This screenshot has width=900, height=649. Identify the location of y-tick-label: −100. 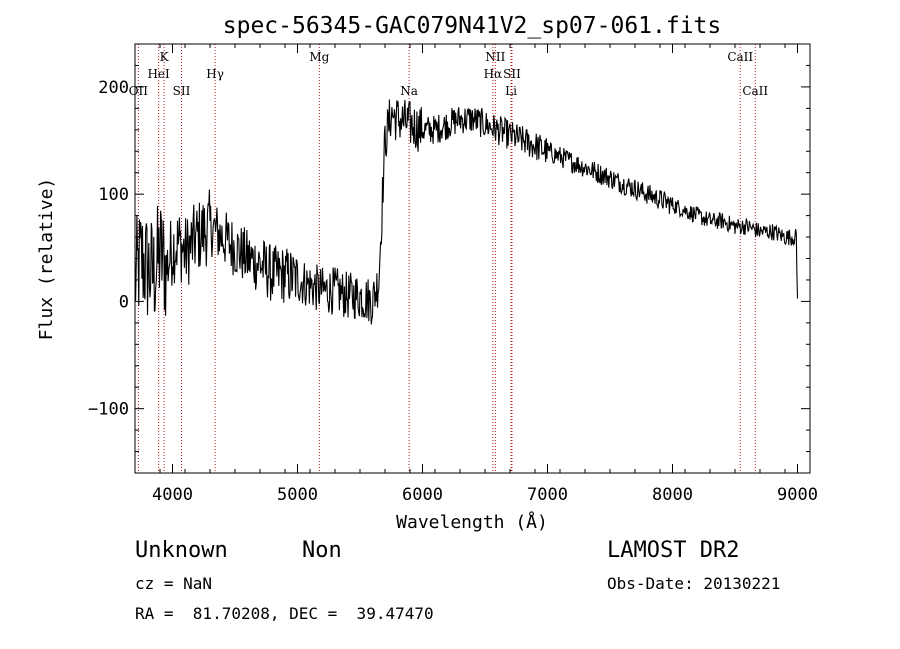
(108, 410).